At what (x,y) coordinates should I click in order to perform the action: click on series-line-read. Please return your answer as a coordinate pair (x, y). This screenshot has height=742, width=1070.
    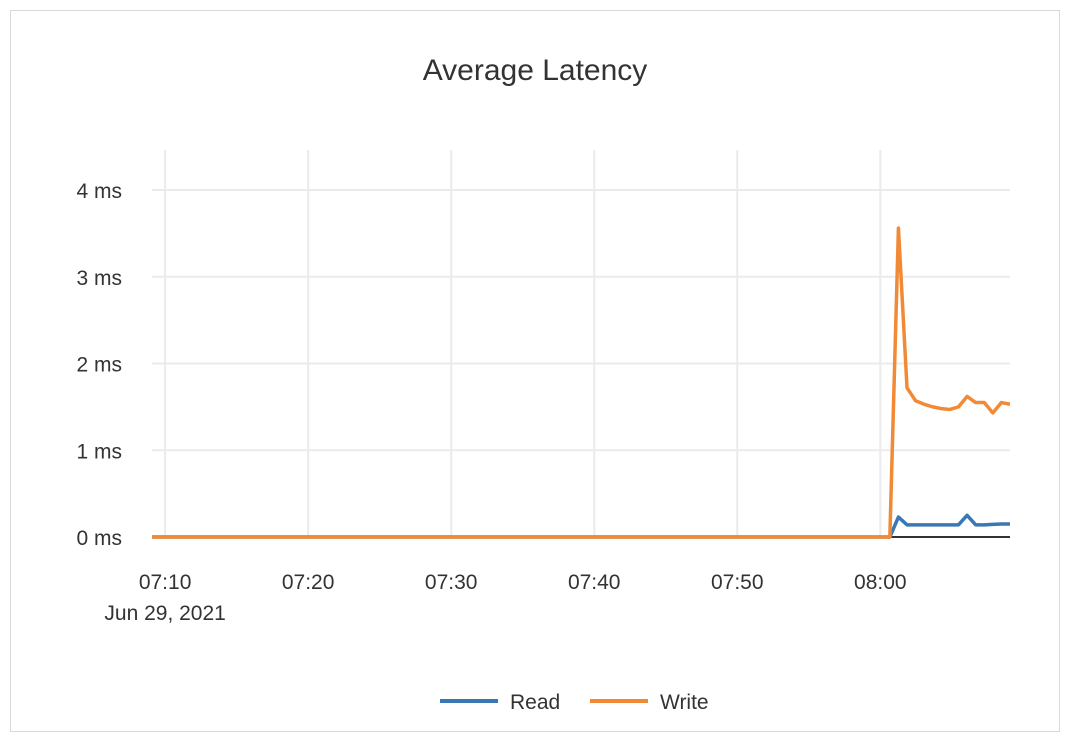
    Looking at the image, I should click on (581, 526).